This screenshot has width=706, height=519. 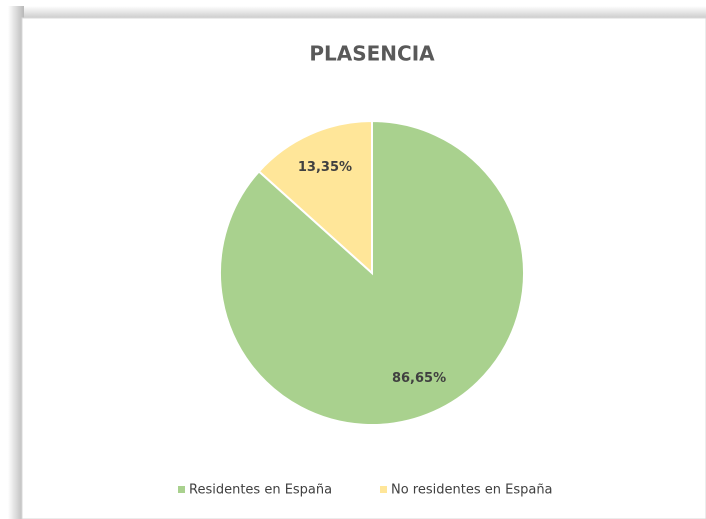 I want to click on legend-label: Residentes en España, so click(x=260, y=490).